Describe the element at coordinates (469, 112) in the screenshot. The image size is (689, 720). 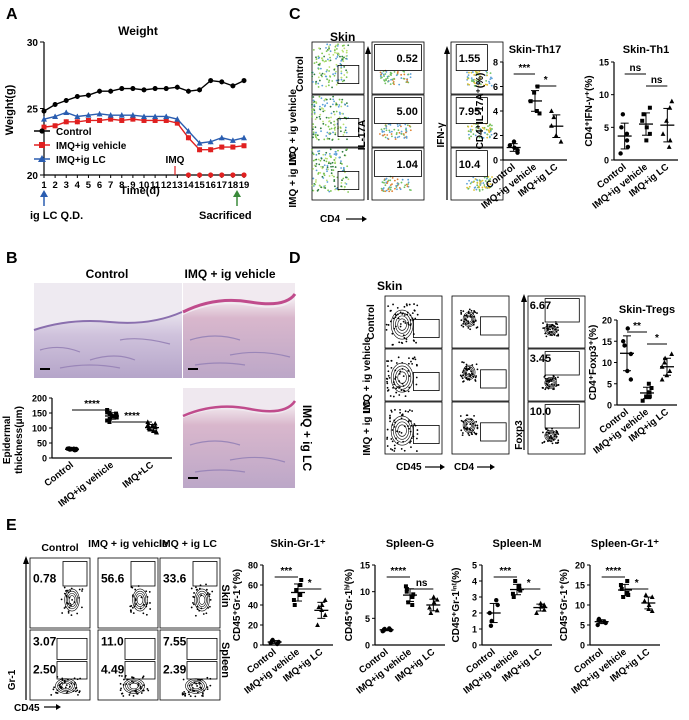
I see `flow-percent: 7.95` at that location.